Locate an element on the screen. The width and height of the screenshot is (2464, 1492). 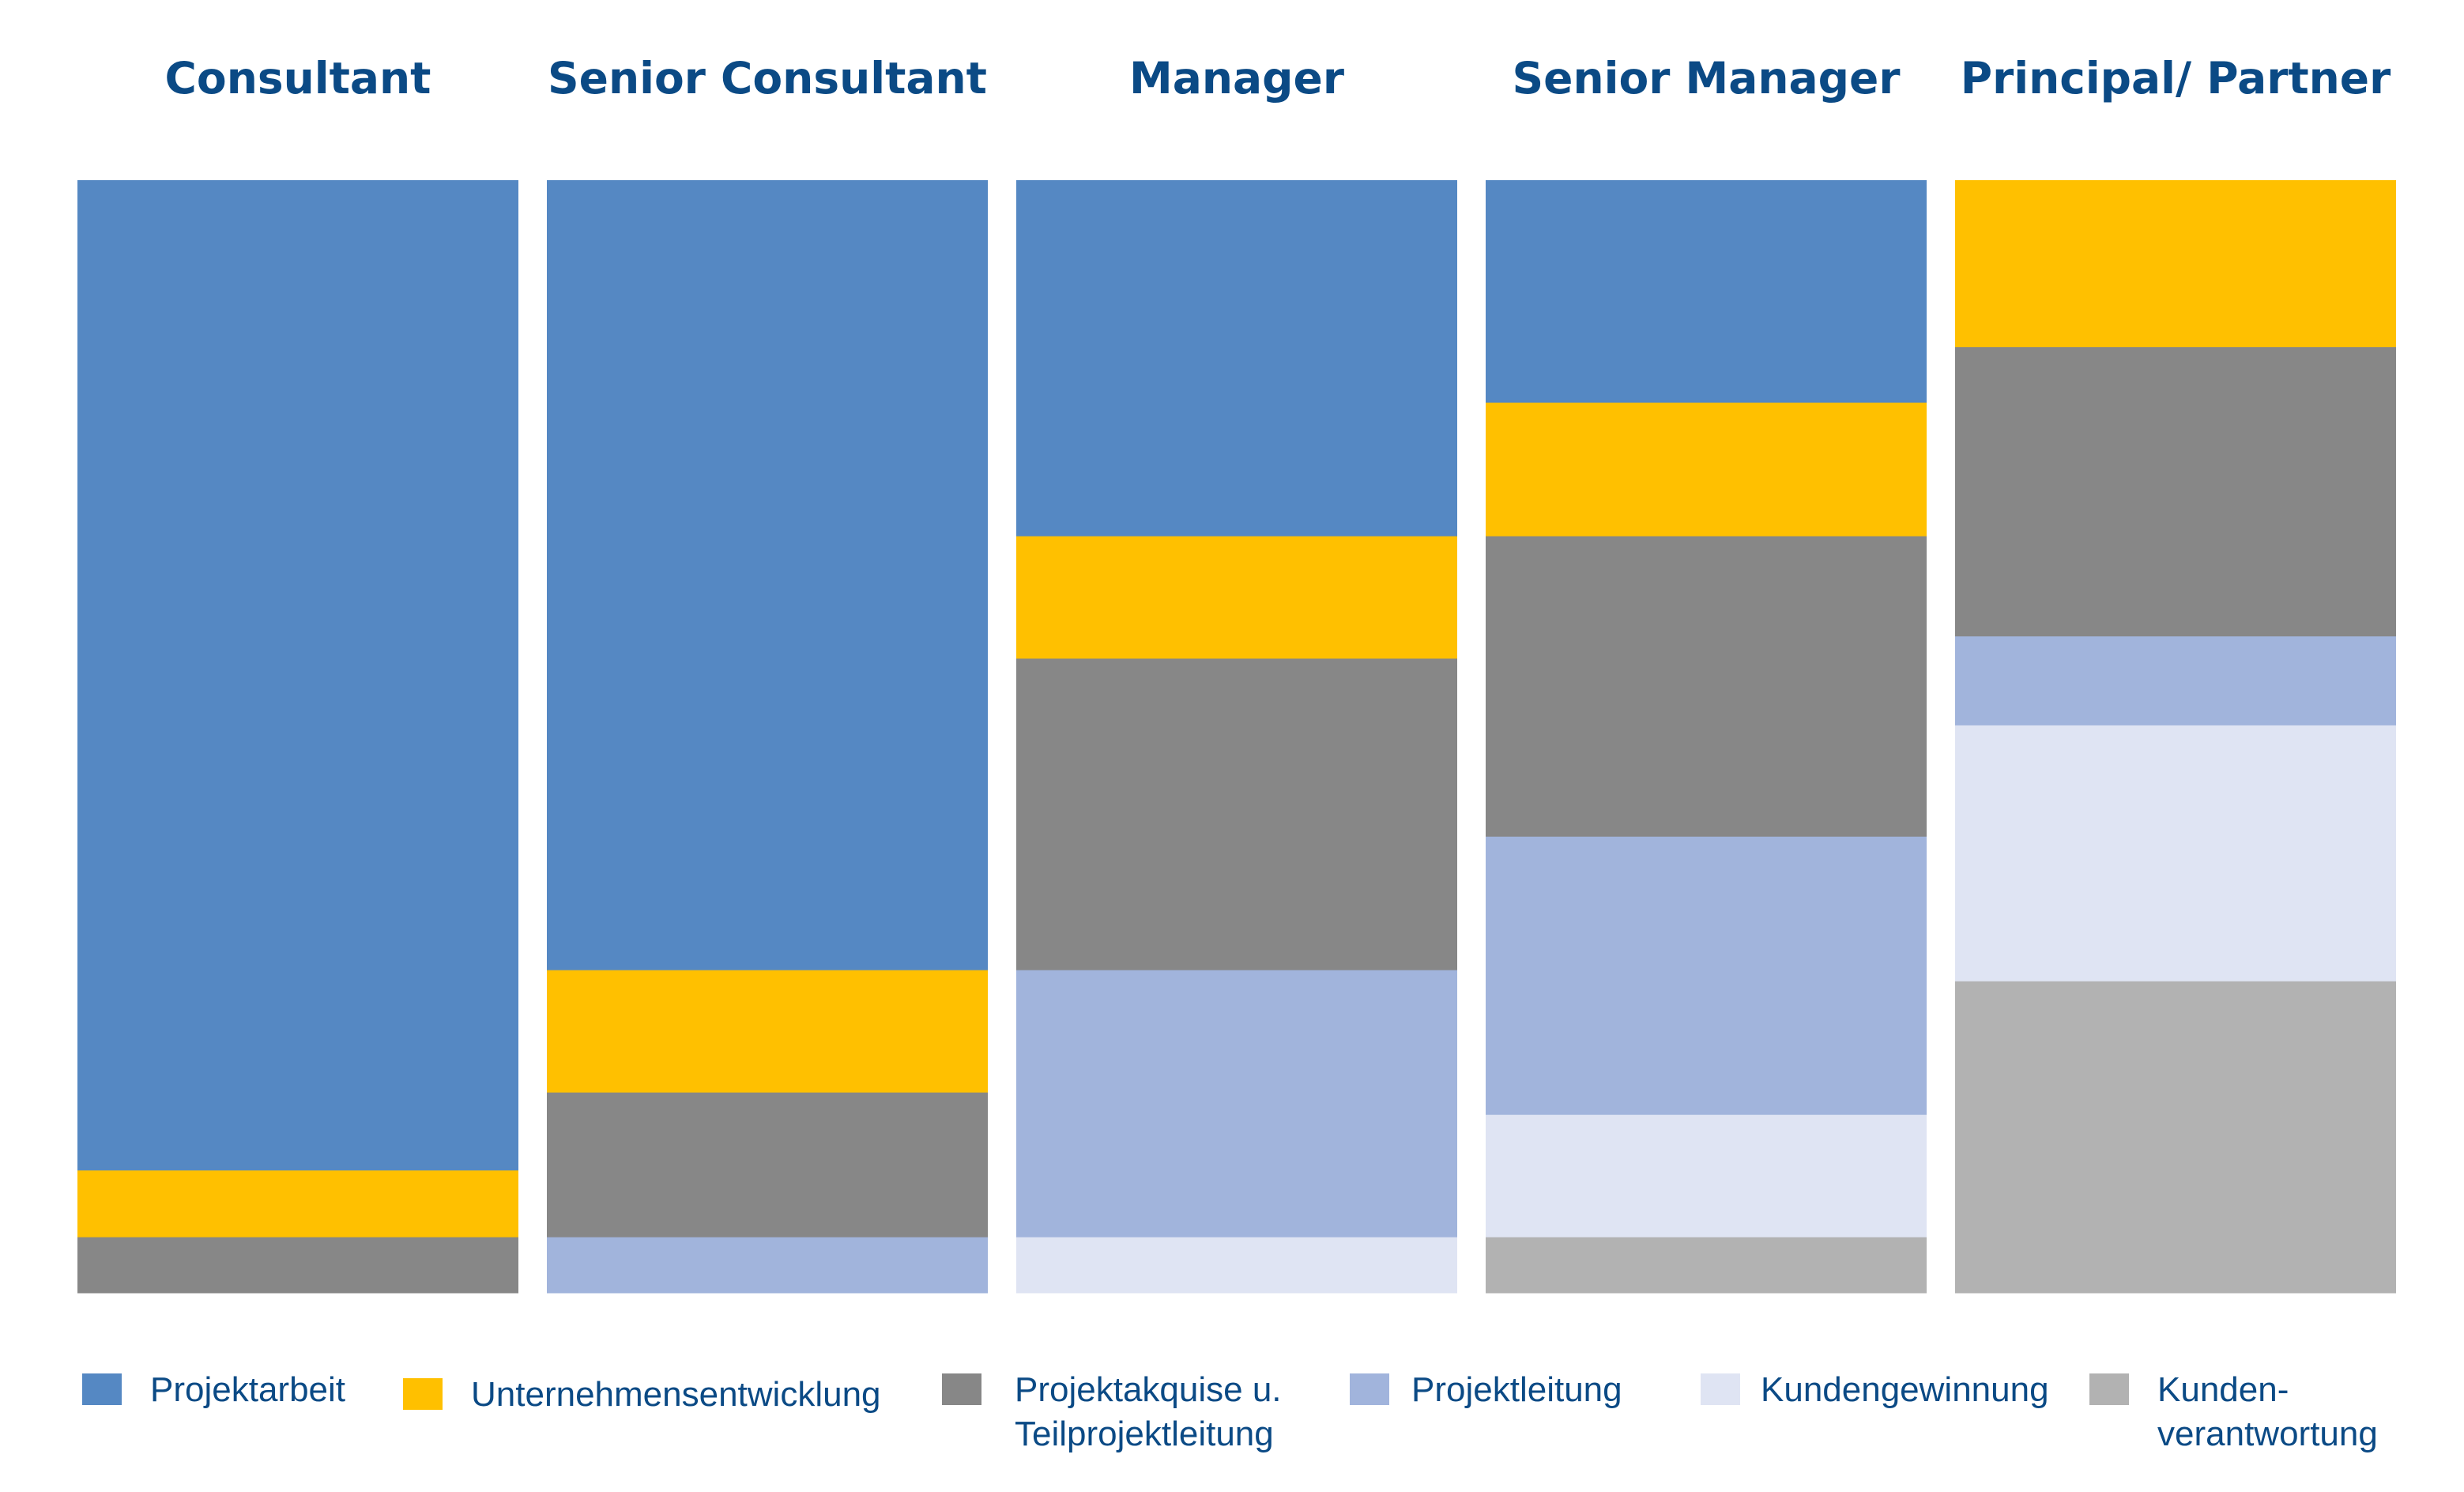
legend-label-kunden-verantwortung-line-2: verantwortung is located at coordinates (2267, 1434).